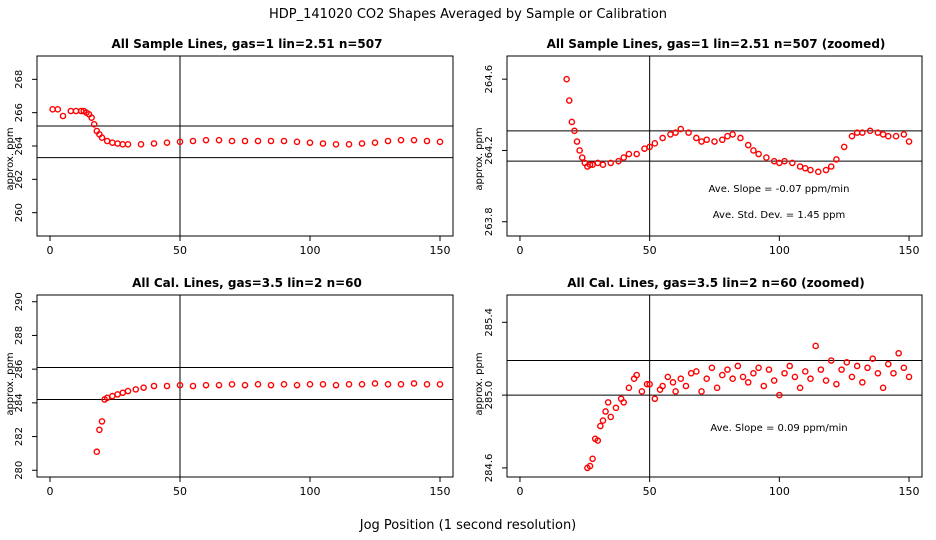  I want to click on x-tick-label: 50, so click(650, 491).